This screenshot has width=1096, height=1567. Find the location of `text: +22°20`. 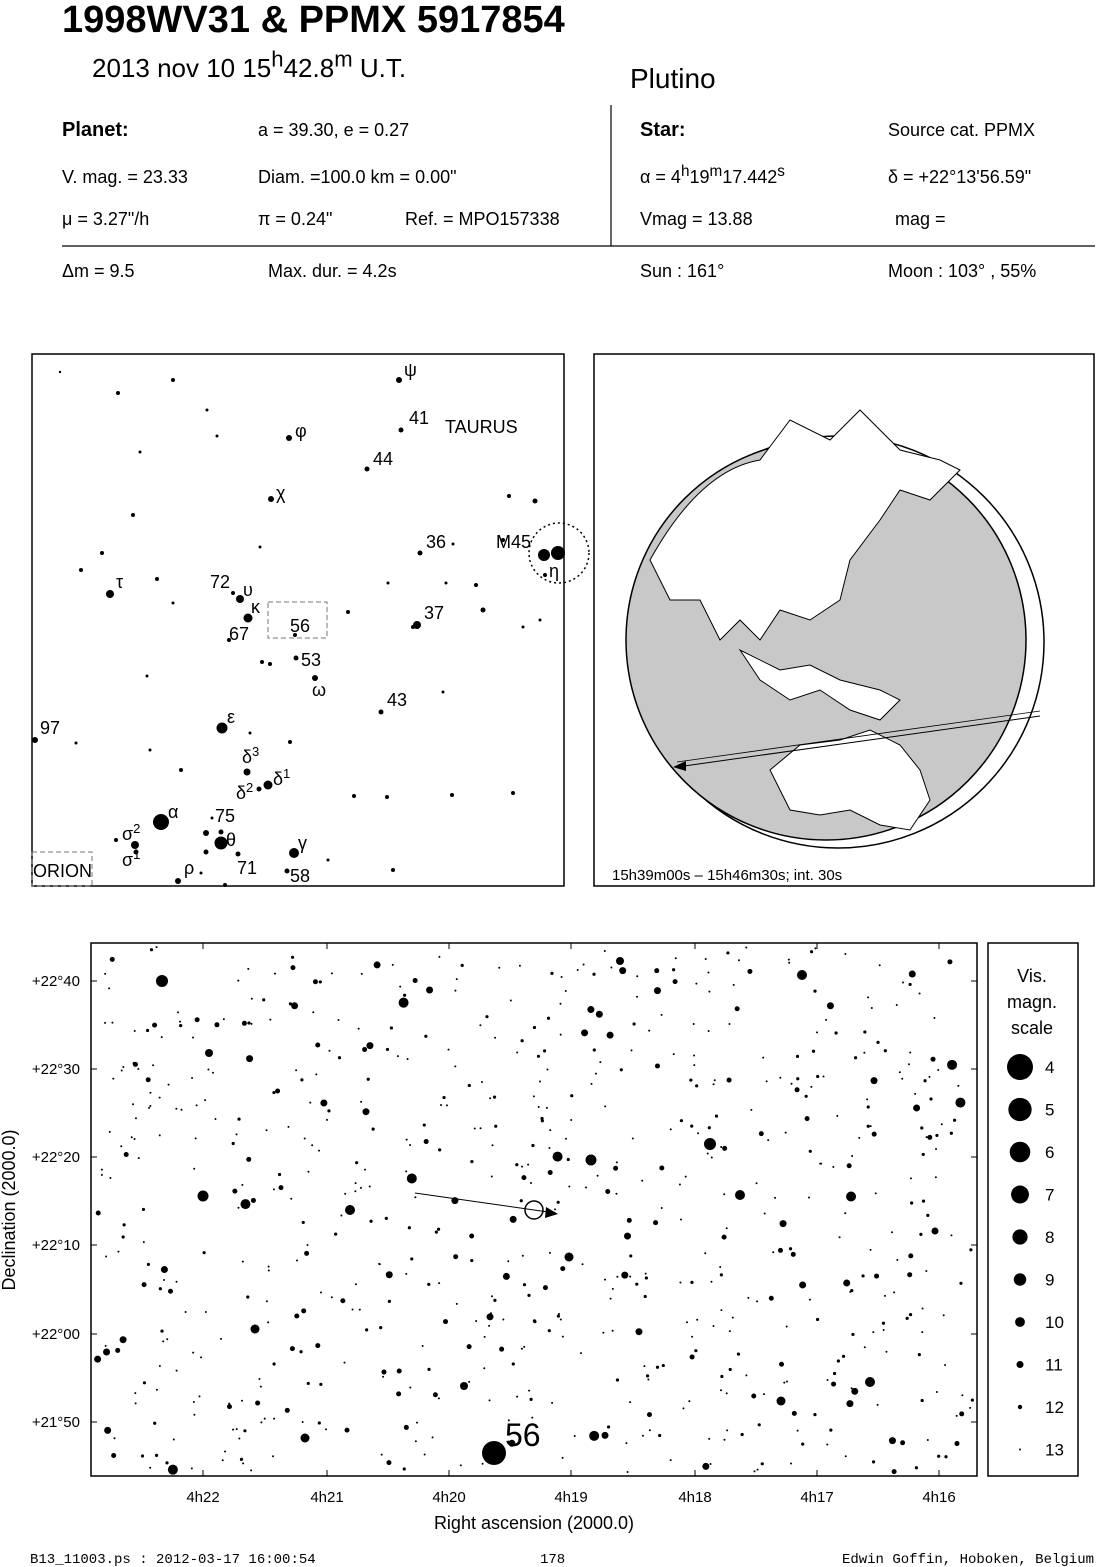

text: +22°20 is located at coordinates (56, 1157).